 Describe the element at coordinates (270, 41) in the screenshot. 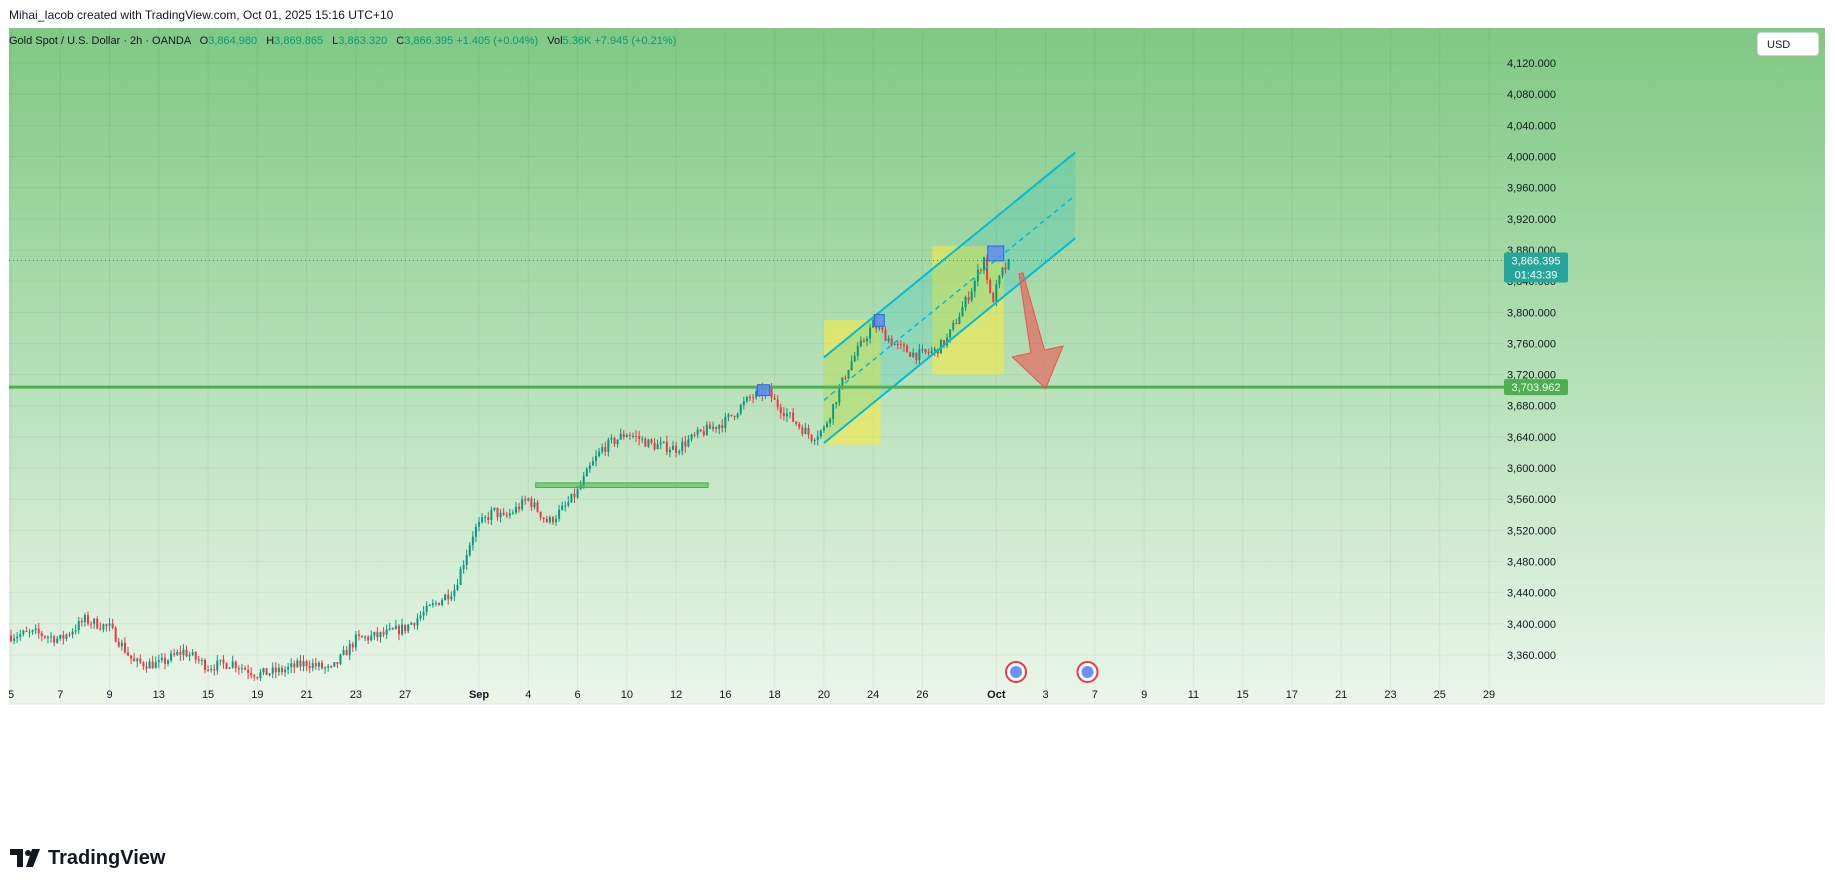

I see `high-label: H` at that location.